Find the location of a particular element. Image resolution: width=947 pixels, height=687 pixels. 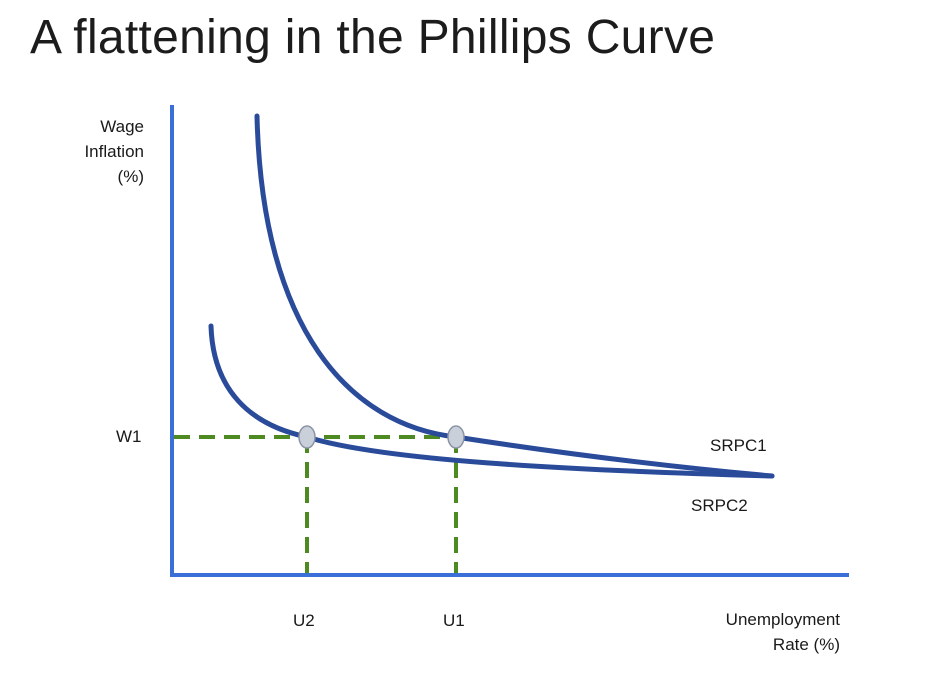

u1-label: U1 is located at coordinates (454, 620).